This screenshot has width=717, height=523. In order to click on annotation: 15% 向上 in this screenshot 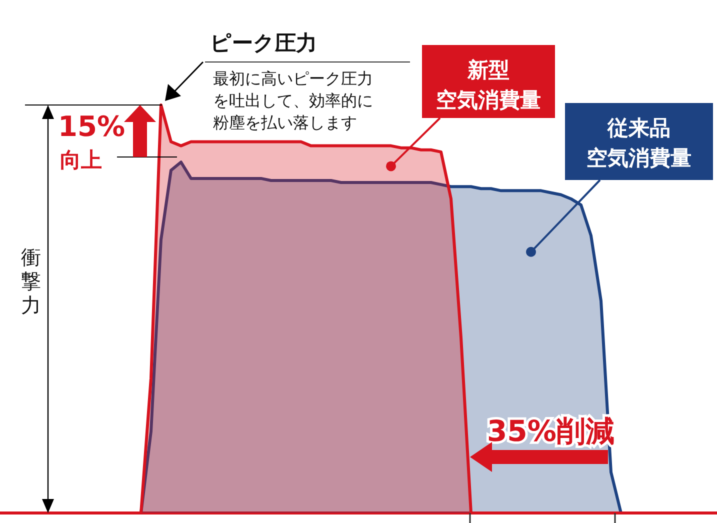, I will do `click(92, 141)`.